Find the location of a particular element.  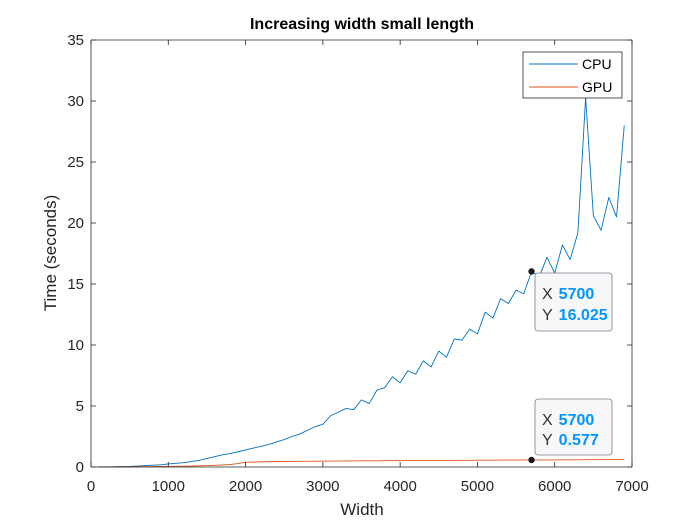

datatip-y-value: 16.025 is located at coordinates (583, 315).